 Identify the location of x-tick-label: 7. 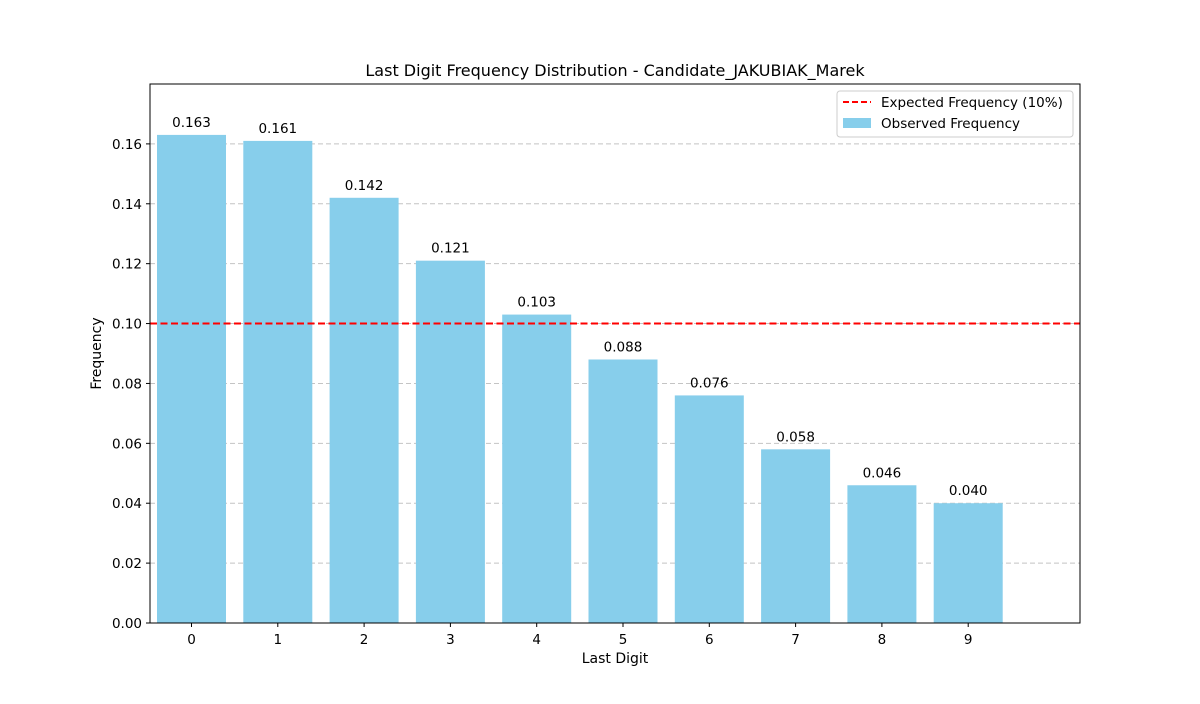
(795, 640).